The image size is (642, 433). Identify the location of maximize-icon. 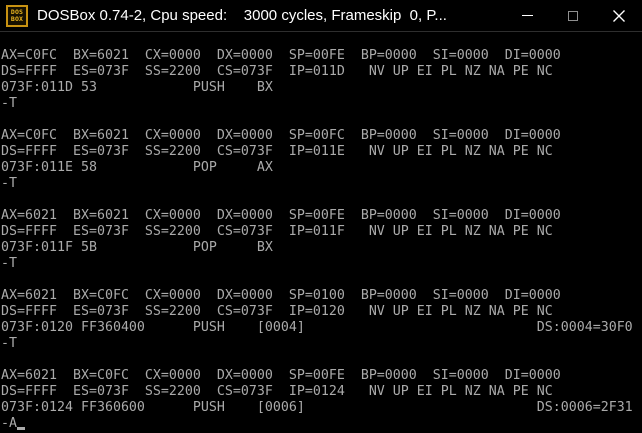
(573, 15).